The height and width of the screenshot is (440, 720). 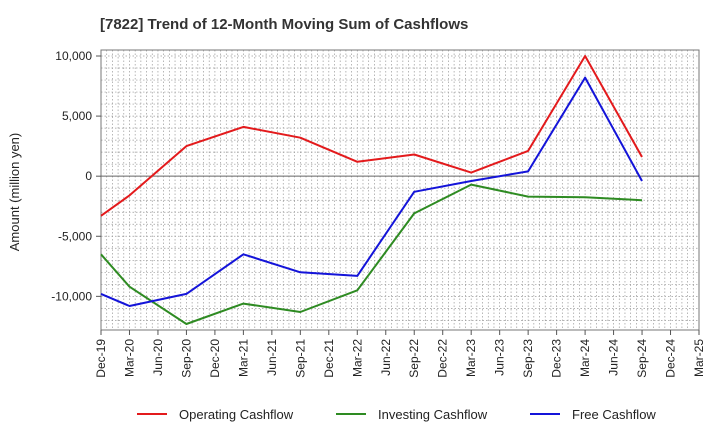 What do you see at coordinates (77, 116) in the screenshot?
I see `y-tick-label: 5,000` at bounding box center [77, 116].